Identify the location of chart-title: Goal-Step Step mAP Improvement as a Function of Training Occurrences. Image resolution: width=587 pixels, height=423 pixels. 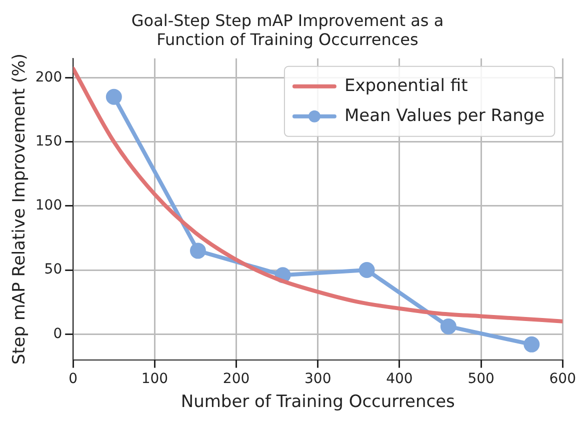
(287, 29).